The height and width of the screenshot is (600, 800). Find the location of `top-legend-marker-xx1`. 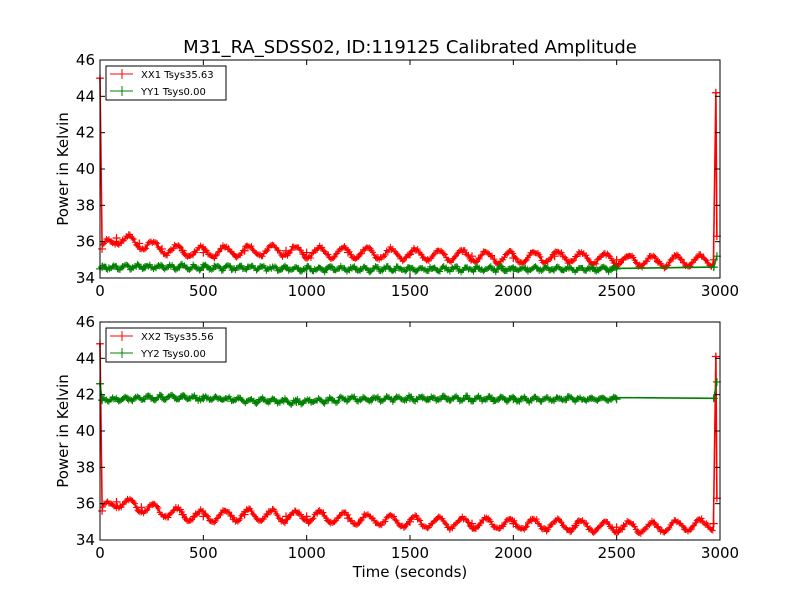

top-legend-marker-xx1 is located at coordinates (122, 74).